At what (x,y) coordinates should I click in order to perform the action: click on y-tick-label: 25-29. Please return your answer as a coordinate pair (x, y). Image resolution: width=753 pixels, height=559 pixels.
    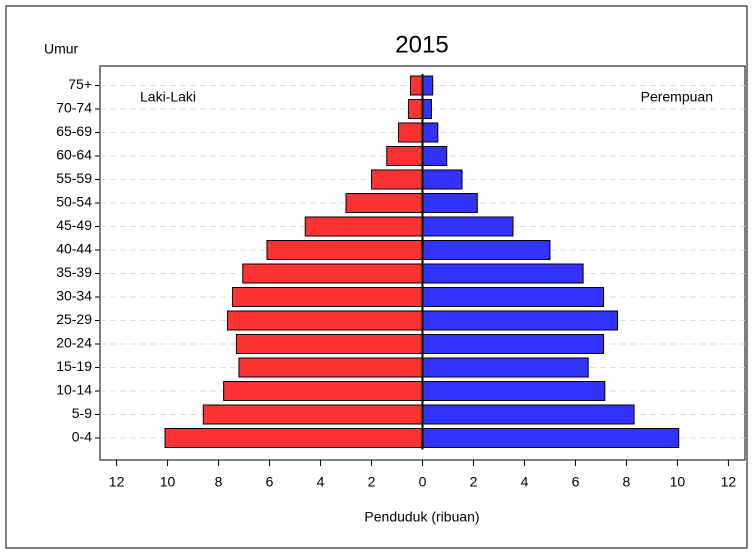
    Looking at the image, I should click on (74, 319).